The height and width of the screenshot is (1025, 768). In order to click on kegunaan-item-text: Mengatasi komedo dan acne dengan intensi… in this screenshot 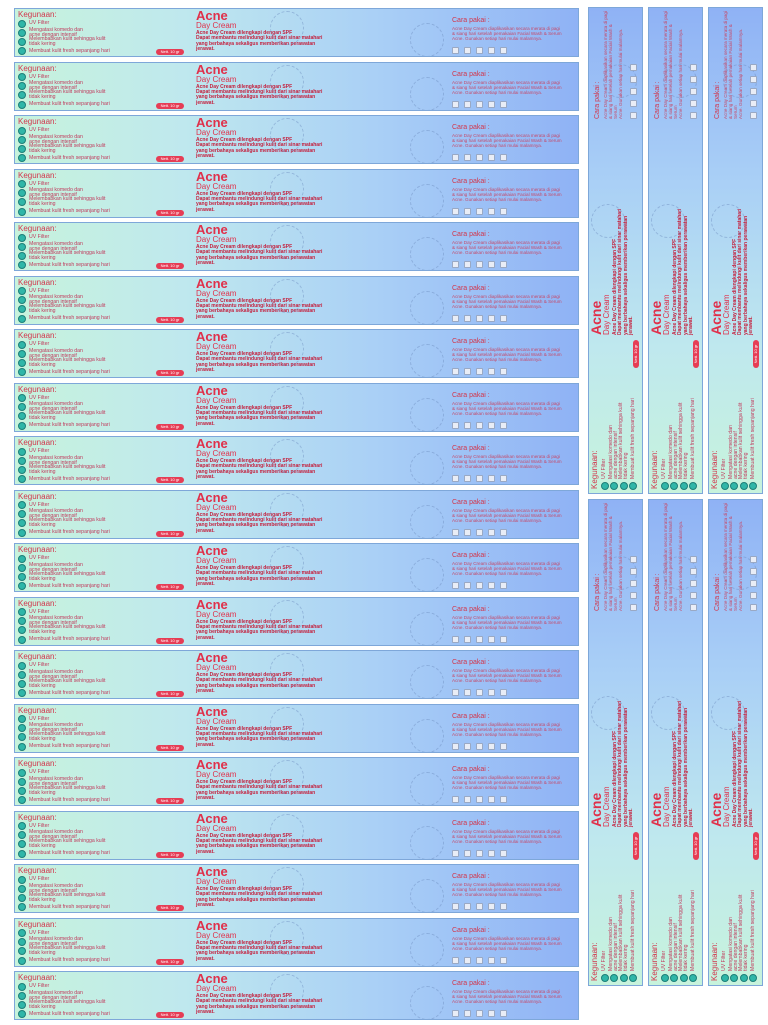, I will do `click(56, 781)`.